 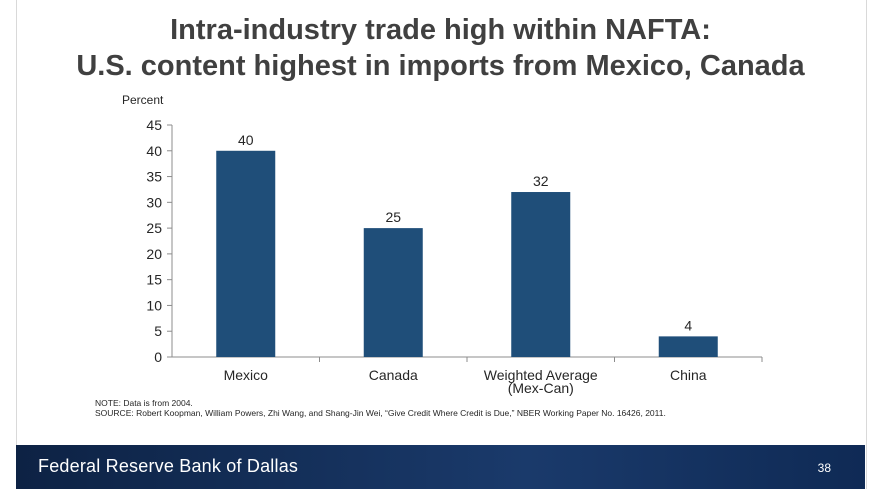 What do you see at coordinates (246, 140) in the screenshot?
I see `data-label: 40` at bounding box center [246, 140].